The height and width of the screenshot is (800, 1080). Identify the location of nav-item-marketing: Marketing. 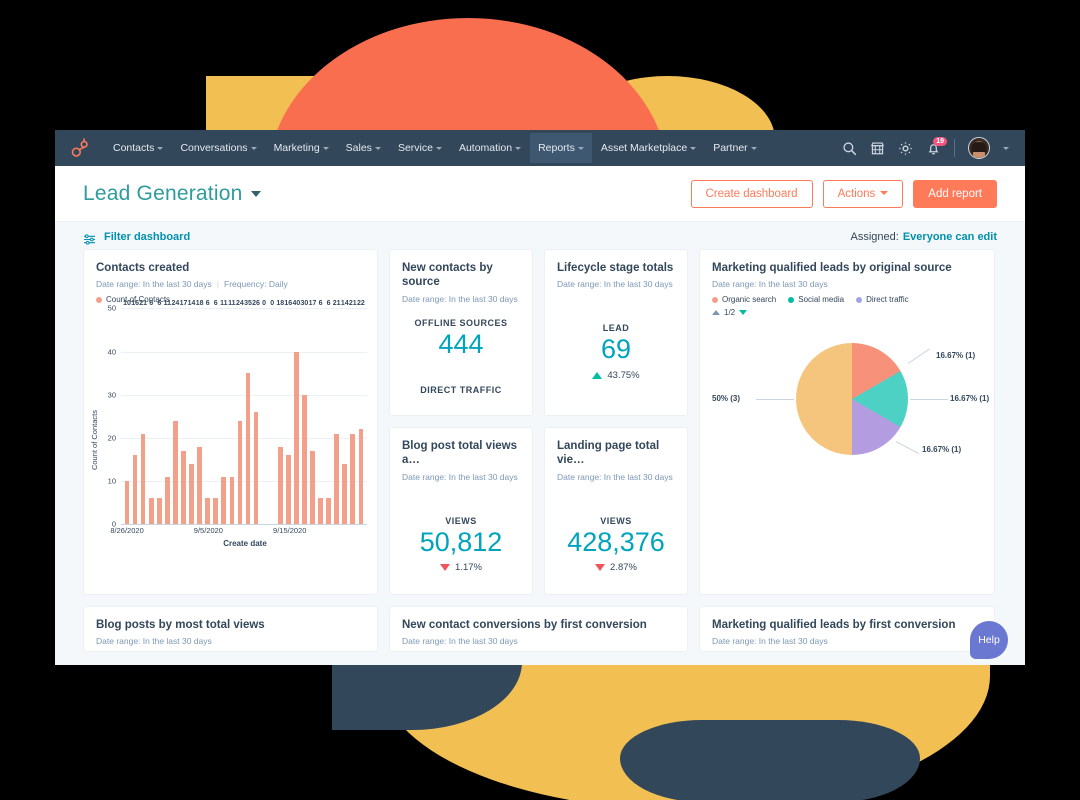
(301, 148).